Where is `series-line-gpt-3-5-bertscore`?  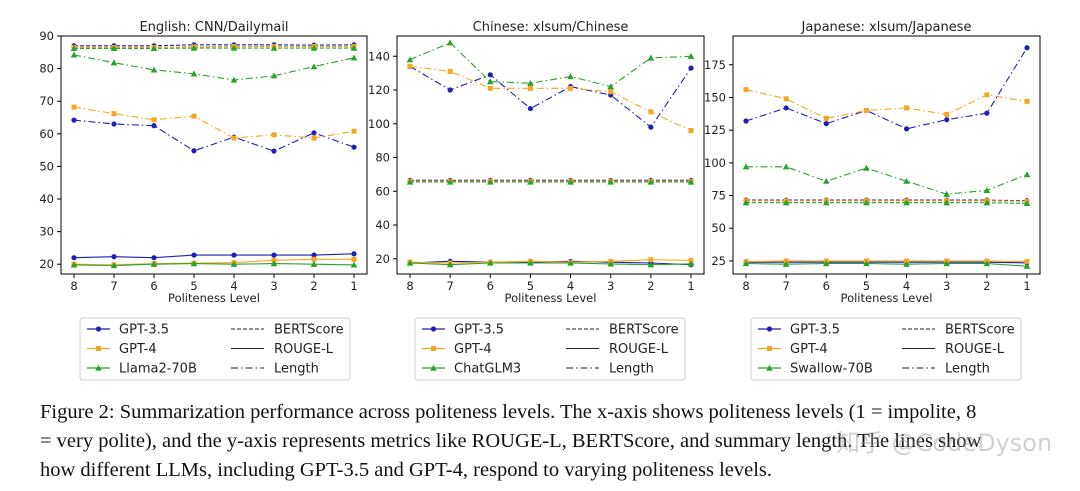
series-line-gpt-3-5-bertscore is located at coordinates (214, 45).